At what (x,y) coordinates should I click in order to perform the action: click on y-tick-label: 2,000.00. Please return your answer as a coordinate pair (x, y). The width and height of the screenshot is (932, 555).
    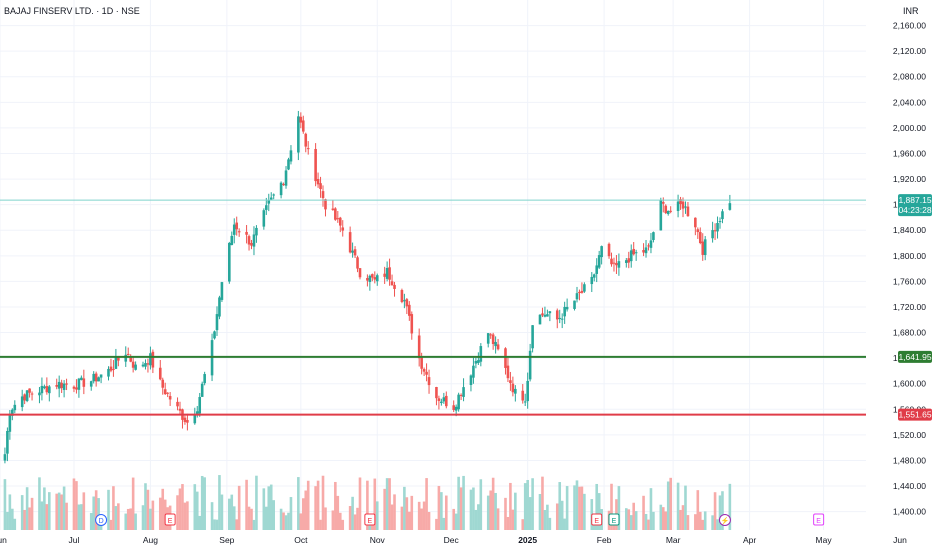
    Looking at the image, I should click on (909, 128).